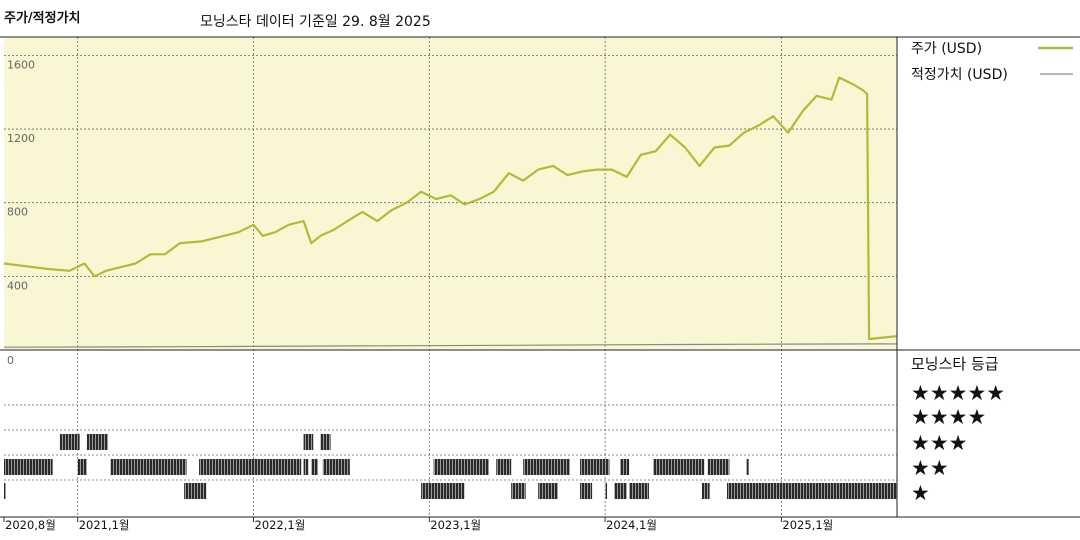  I want to click on y-tick-label: 1600, so click(21, 64).